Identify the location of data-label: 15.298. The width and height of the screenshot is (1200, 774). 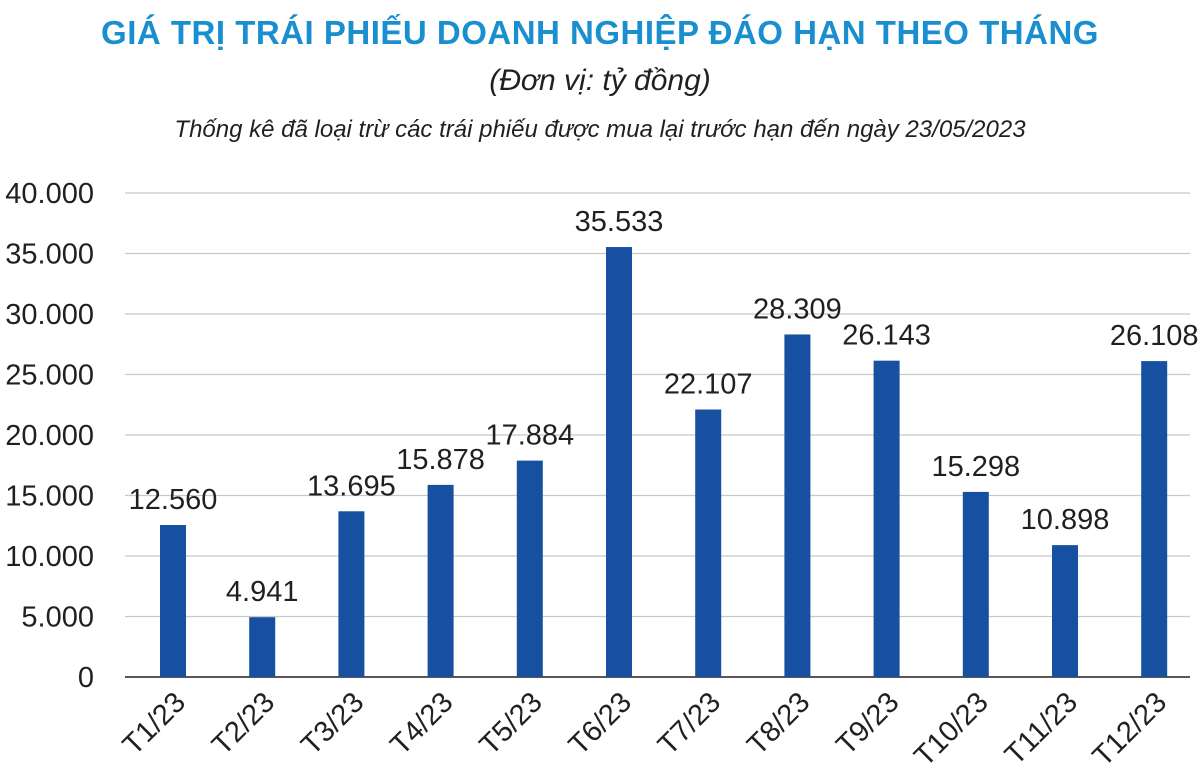
(975, 467).